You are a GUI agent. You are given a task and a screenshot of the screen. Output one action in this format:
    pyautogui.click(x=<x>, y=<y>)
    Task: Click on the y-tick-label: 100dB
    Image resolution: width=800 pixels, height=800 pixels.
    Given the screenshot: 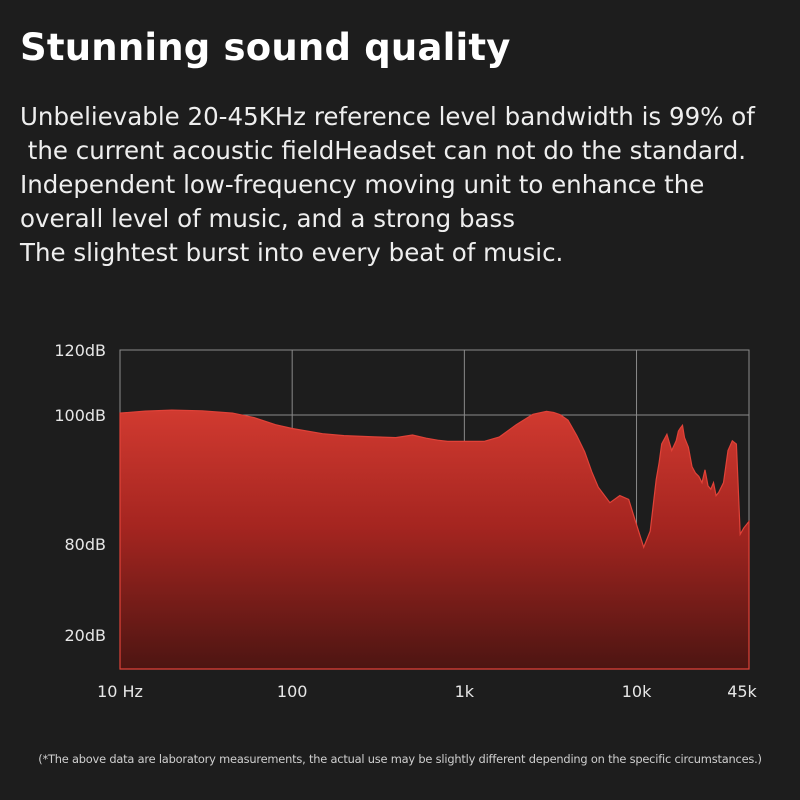 What is the action you would take?
    pyautogui.click(x=80, y=415)
    